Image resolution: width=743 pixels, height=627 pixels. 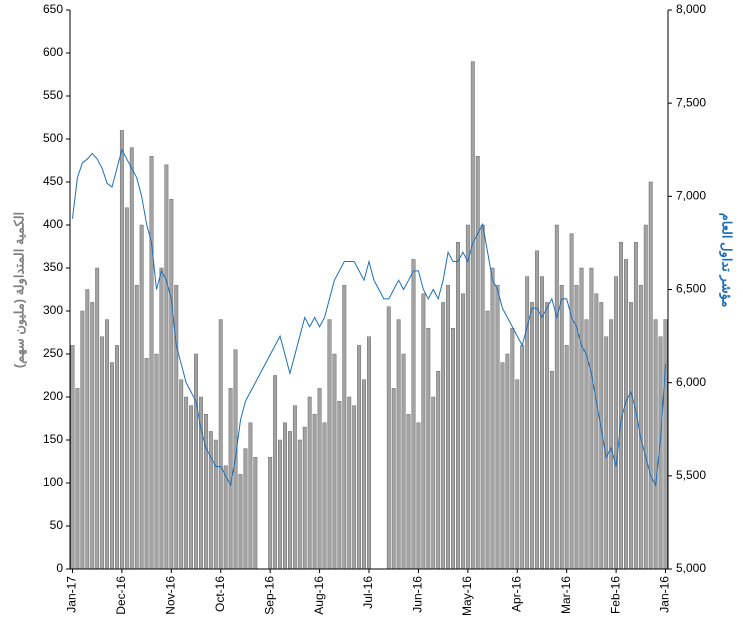 I want to click on x-tick-label: Feb-16, so click(x=615, y=595).